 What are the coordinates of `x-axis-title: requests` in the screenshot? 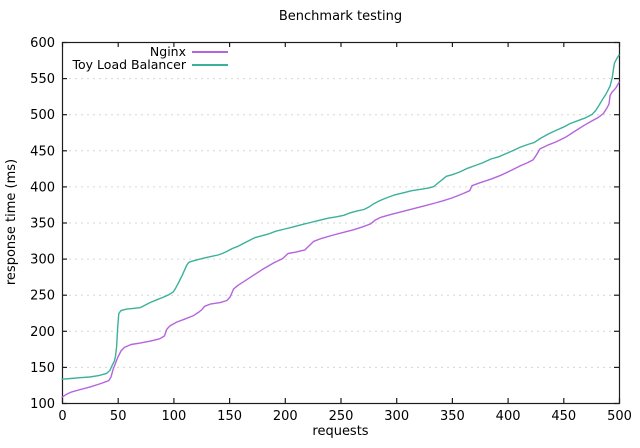 It's located at (340, 431).